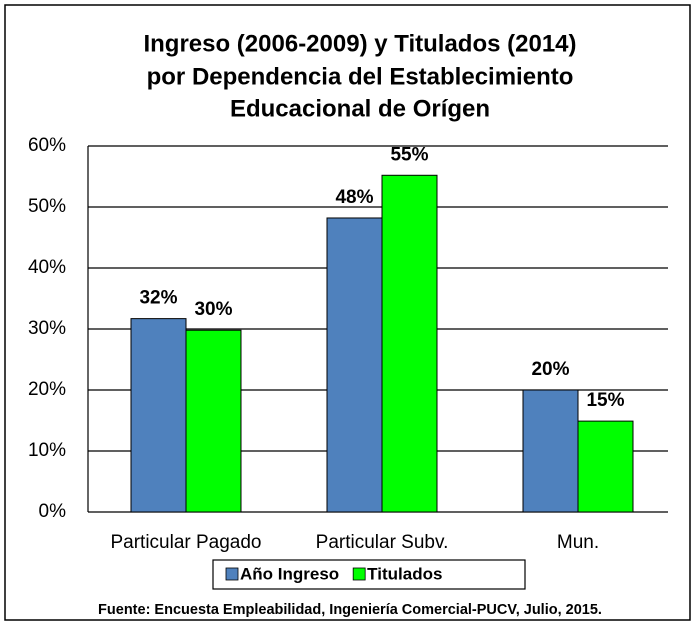 Image resolution: width=696 pixels, height=626 pixels. Describe the element at coordinates (409, 154) in the screenshot. I see `value-label: 55%` at that location.